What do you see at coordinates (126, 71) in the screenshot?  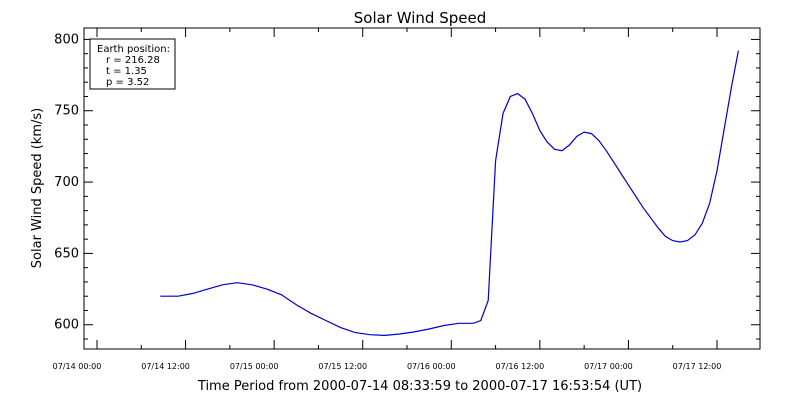 I see `info-line-t: t = 1.35` at bounding box center [126, 71].